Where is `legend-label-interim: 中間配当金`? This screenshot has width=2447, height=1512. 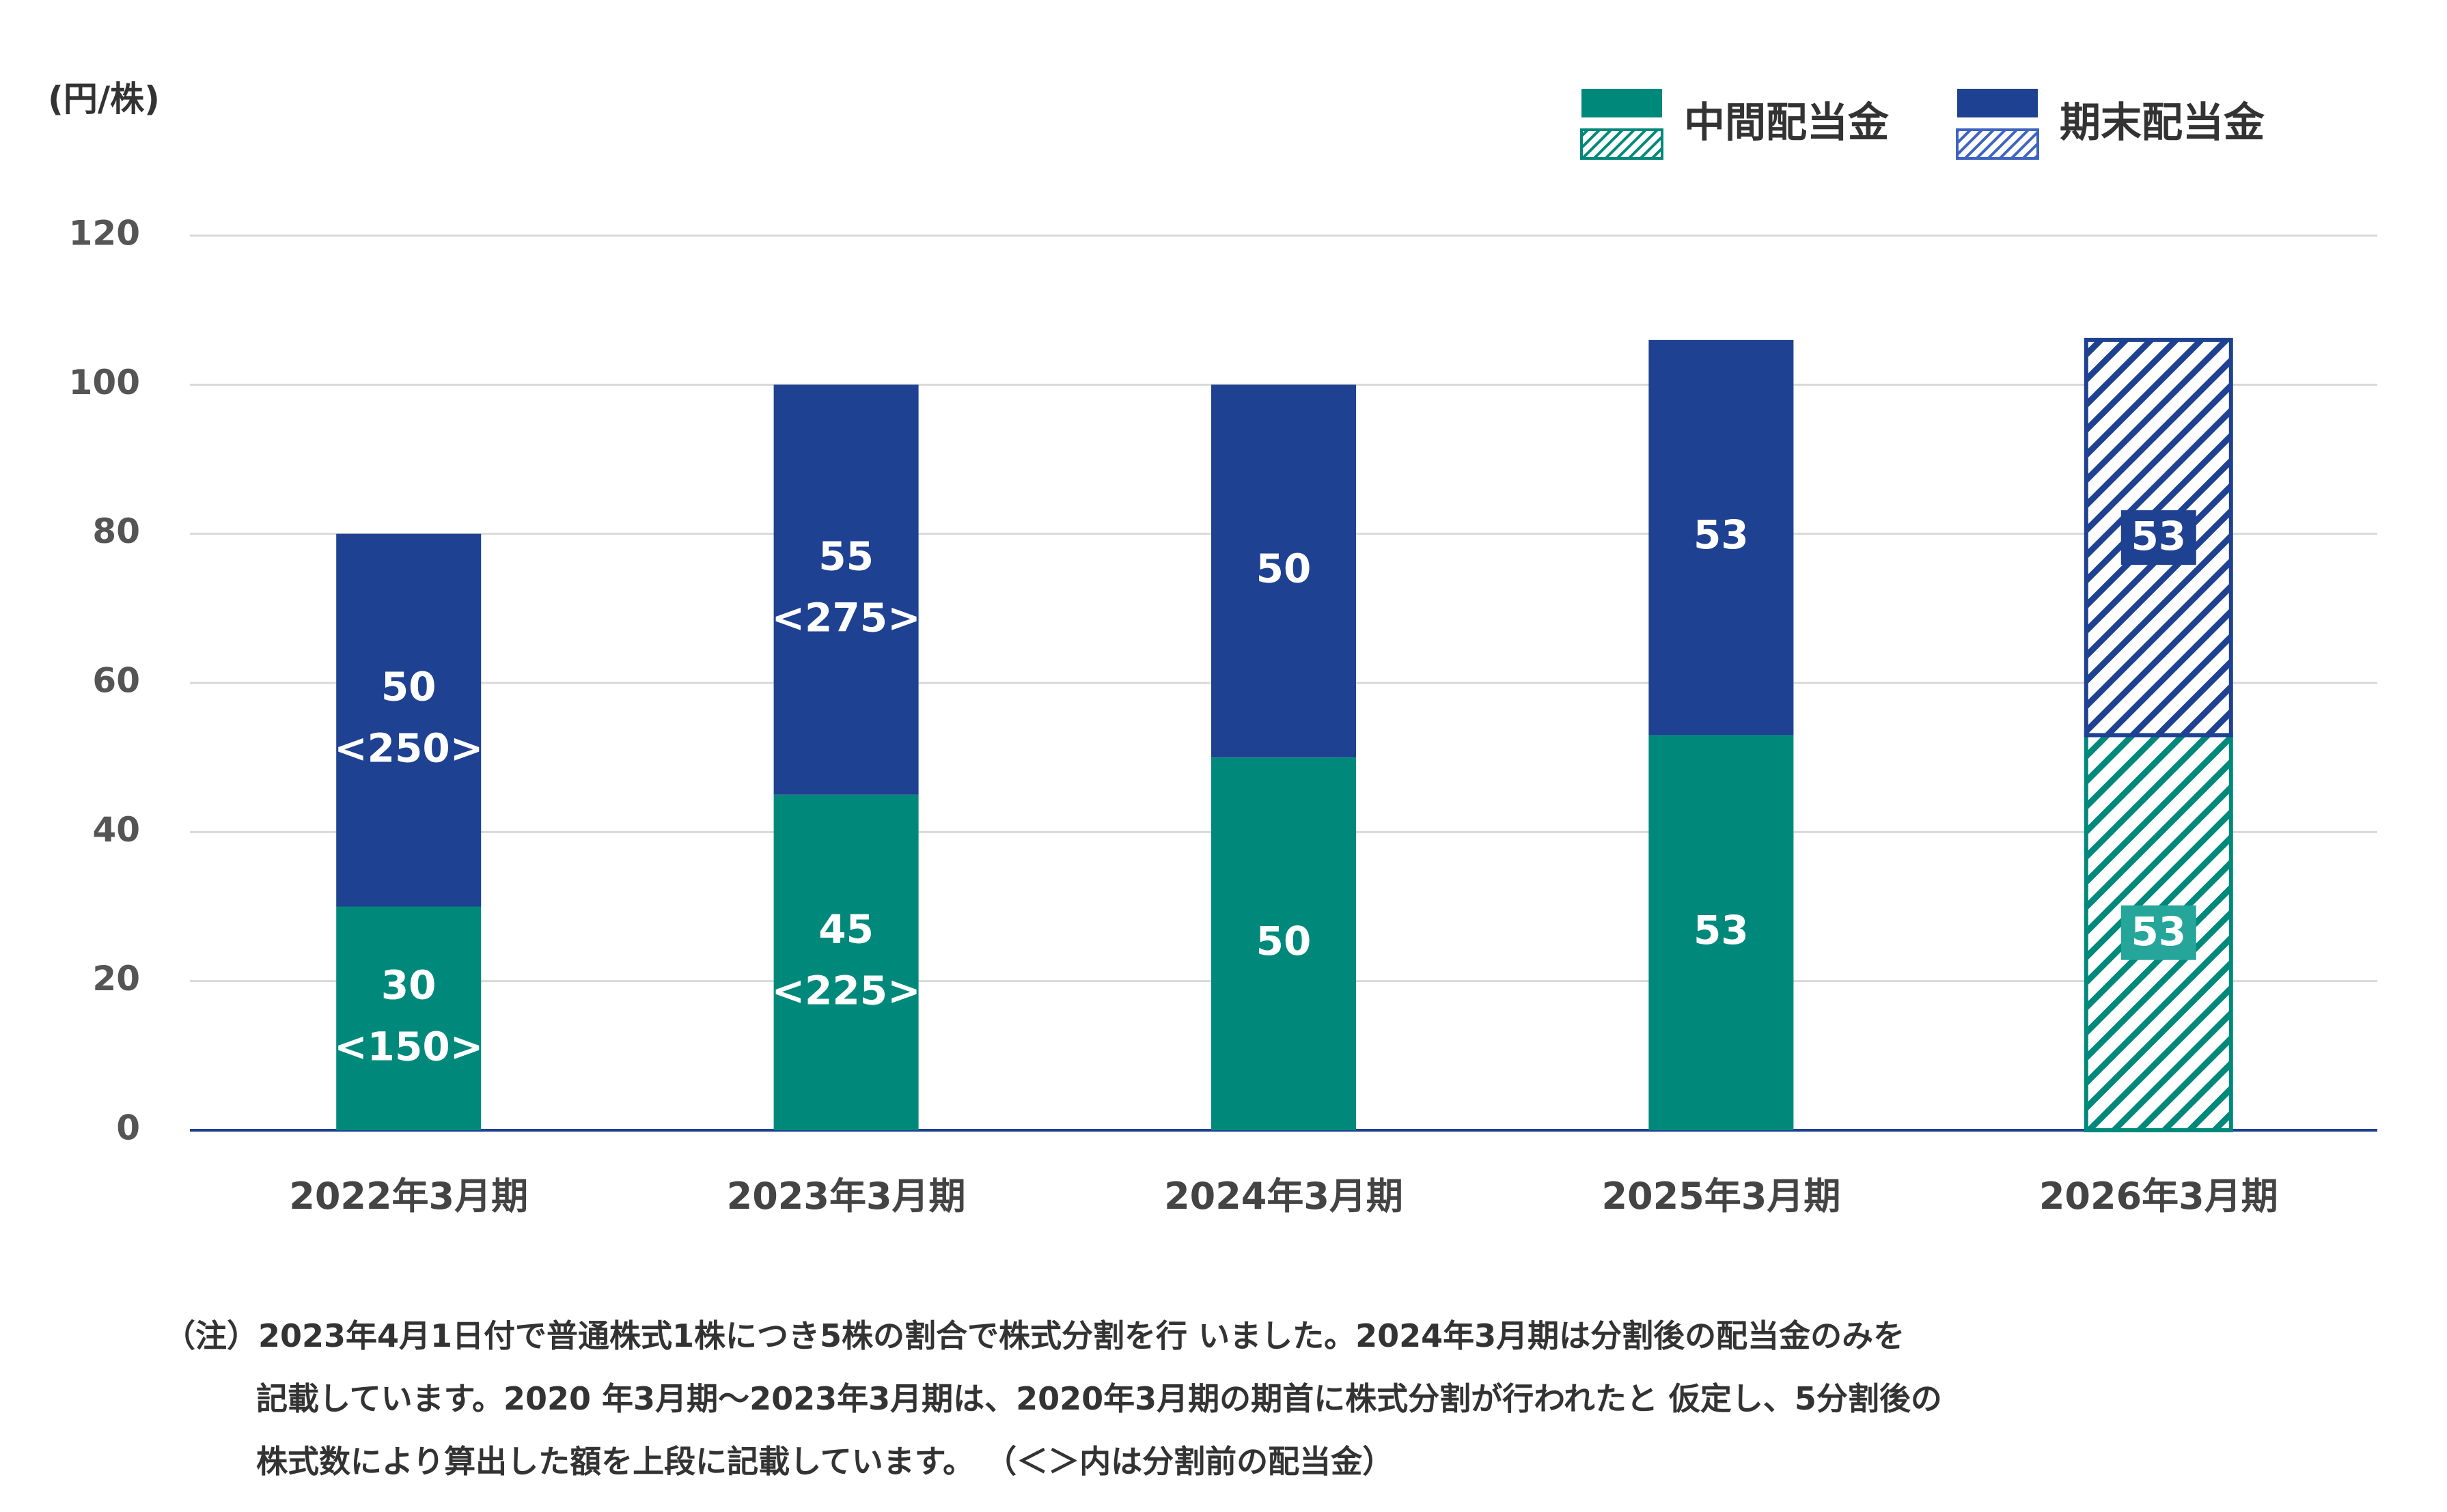
legend-label-interim: 中間配当金 is located at coordinates (1787, 123).